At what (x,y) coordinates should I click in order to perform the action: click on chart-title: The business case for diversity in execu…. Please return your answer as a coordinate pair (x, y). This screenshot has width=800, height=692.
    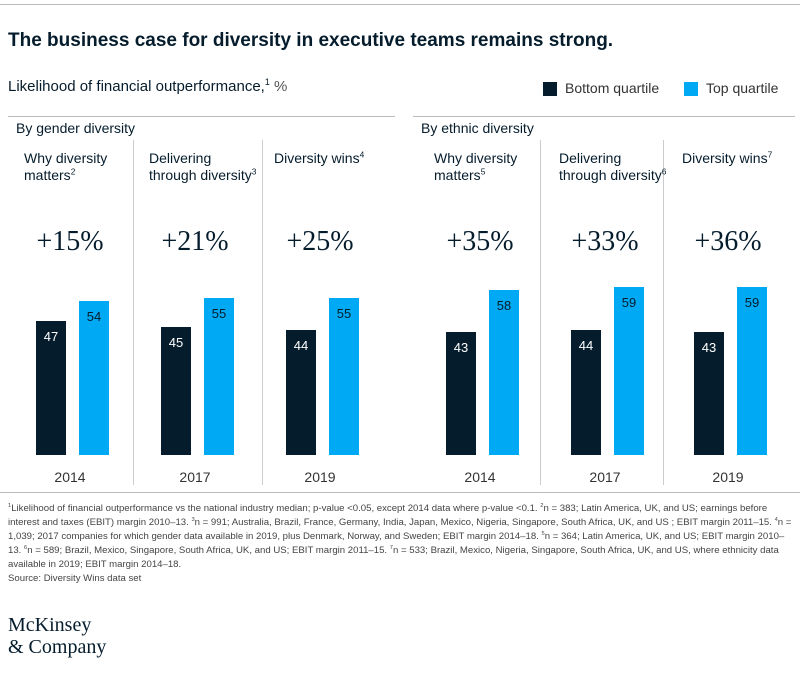
    Looking at the image, I should click on (311, 40).